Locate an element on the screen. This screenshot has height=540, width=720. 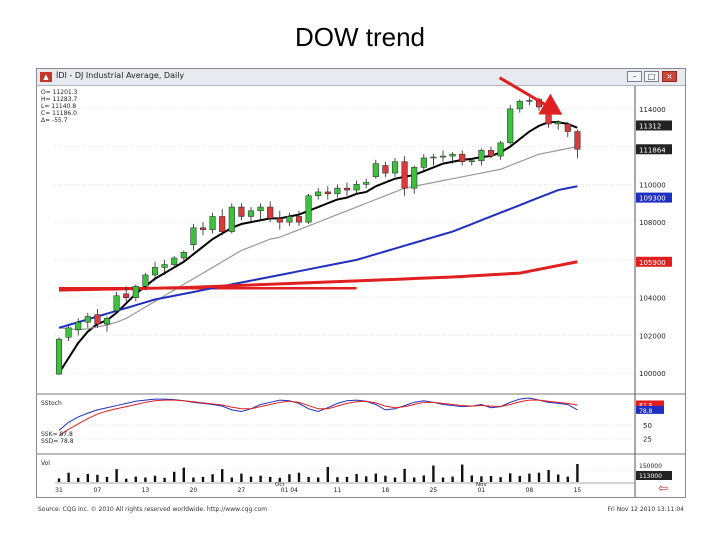
price-tag-label: 111864 is located at coordinates (652, 150).